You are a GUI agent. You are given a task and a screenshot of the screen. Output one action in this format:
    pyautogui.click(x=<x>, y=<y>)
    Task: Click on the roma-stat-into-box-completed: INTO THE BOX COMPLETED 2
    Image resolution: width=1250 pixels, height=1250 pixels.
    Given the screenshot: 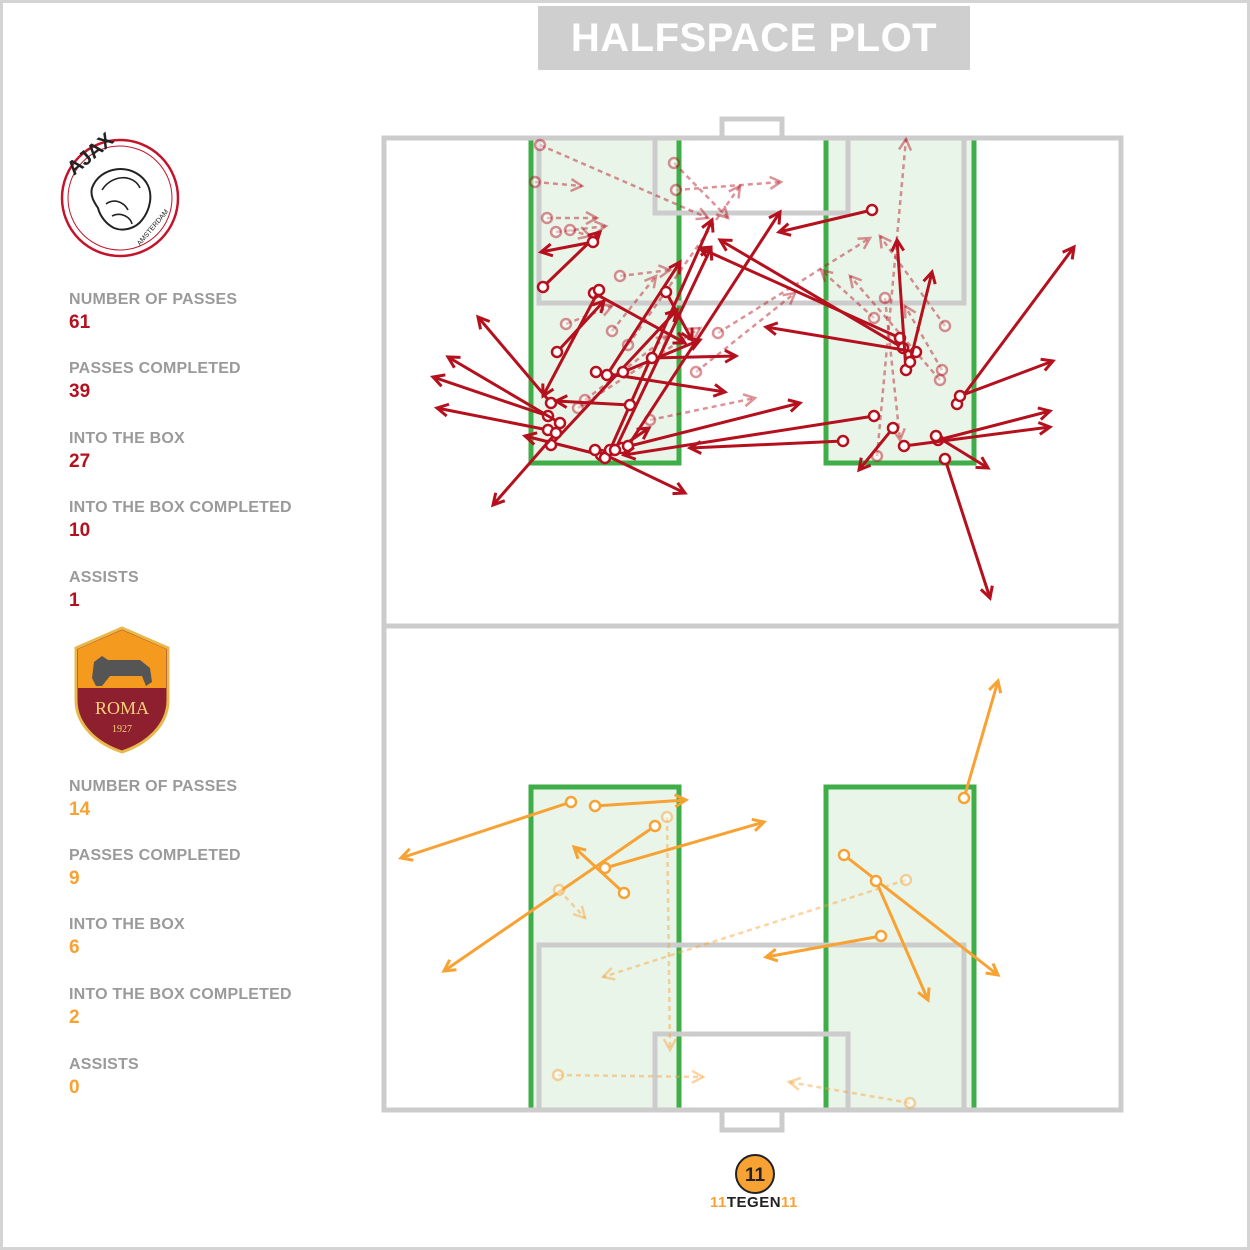 What is the action you would take?
    pyautogui.click(x=180, y=1007)
    